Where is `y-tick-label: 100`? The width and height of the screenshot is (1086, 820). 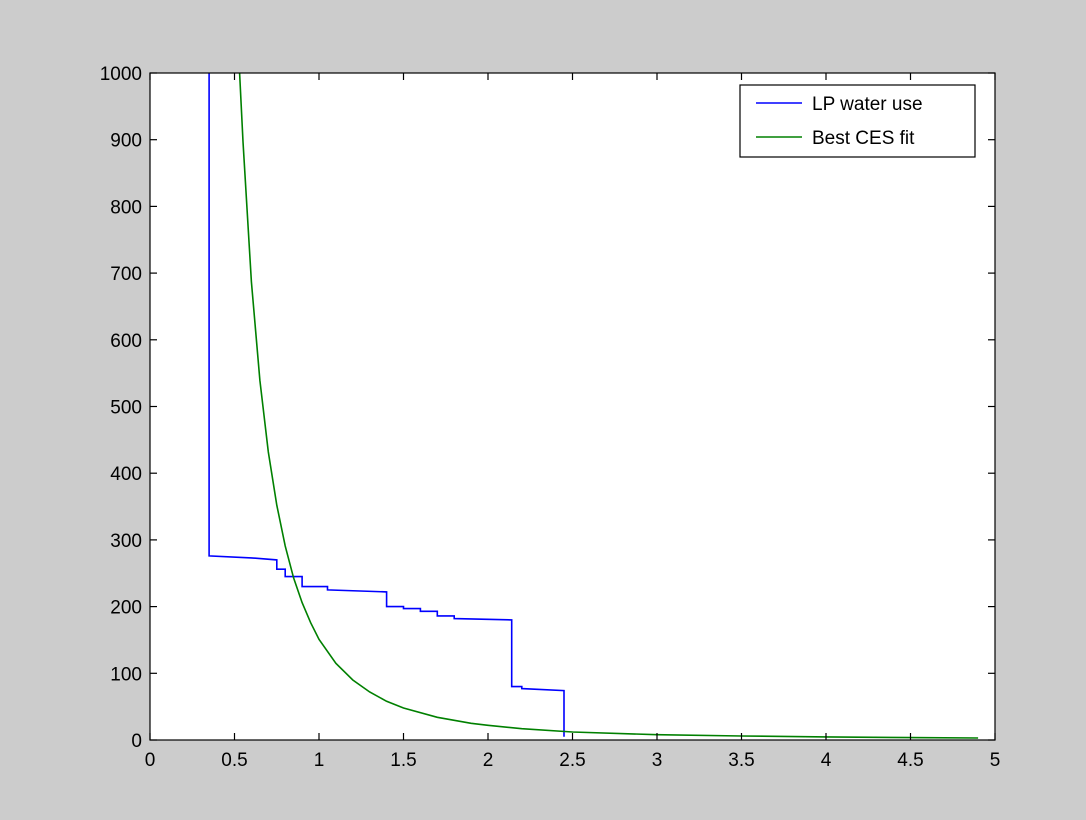
y-tick-label: 100 is located at coordinates (126, 674).